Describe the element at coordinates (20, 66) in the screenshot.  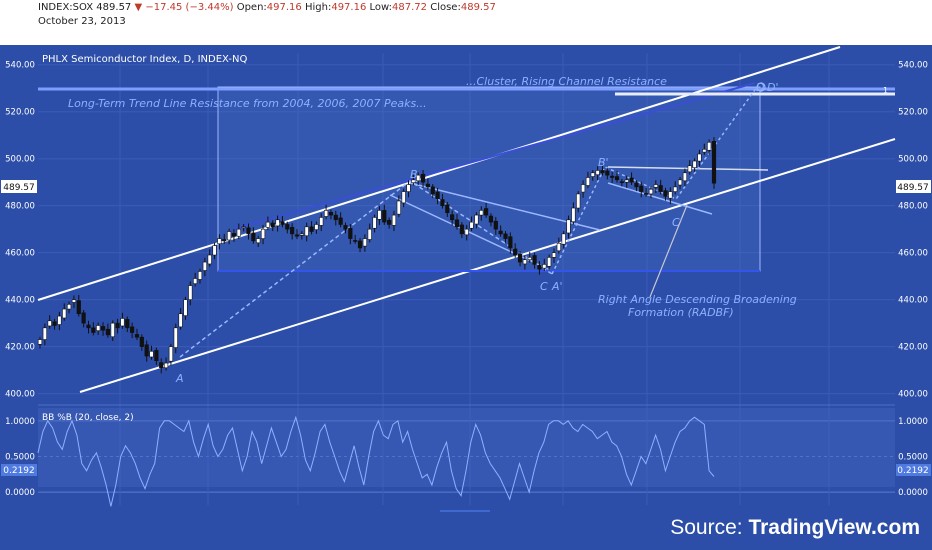
I see `y-tick-label-left: 540.00` at that location.